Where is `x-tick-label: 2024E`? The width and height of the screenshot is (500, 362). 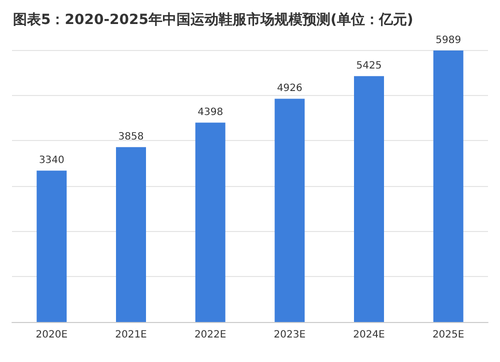
x-tick-label: 2024E is located at coordinates (369, 335).